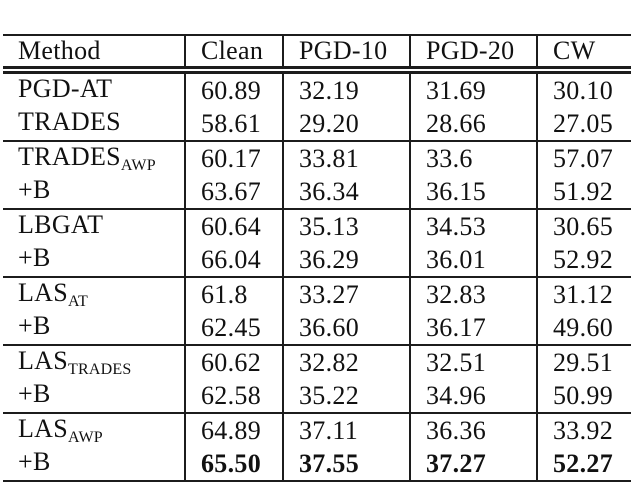 The image size is (634, 482). What do you see at coordinates (347, 361) in the screenshot?
I see `value-cell: 32.82` at bounding box center [347, 361].